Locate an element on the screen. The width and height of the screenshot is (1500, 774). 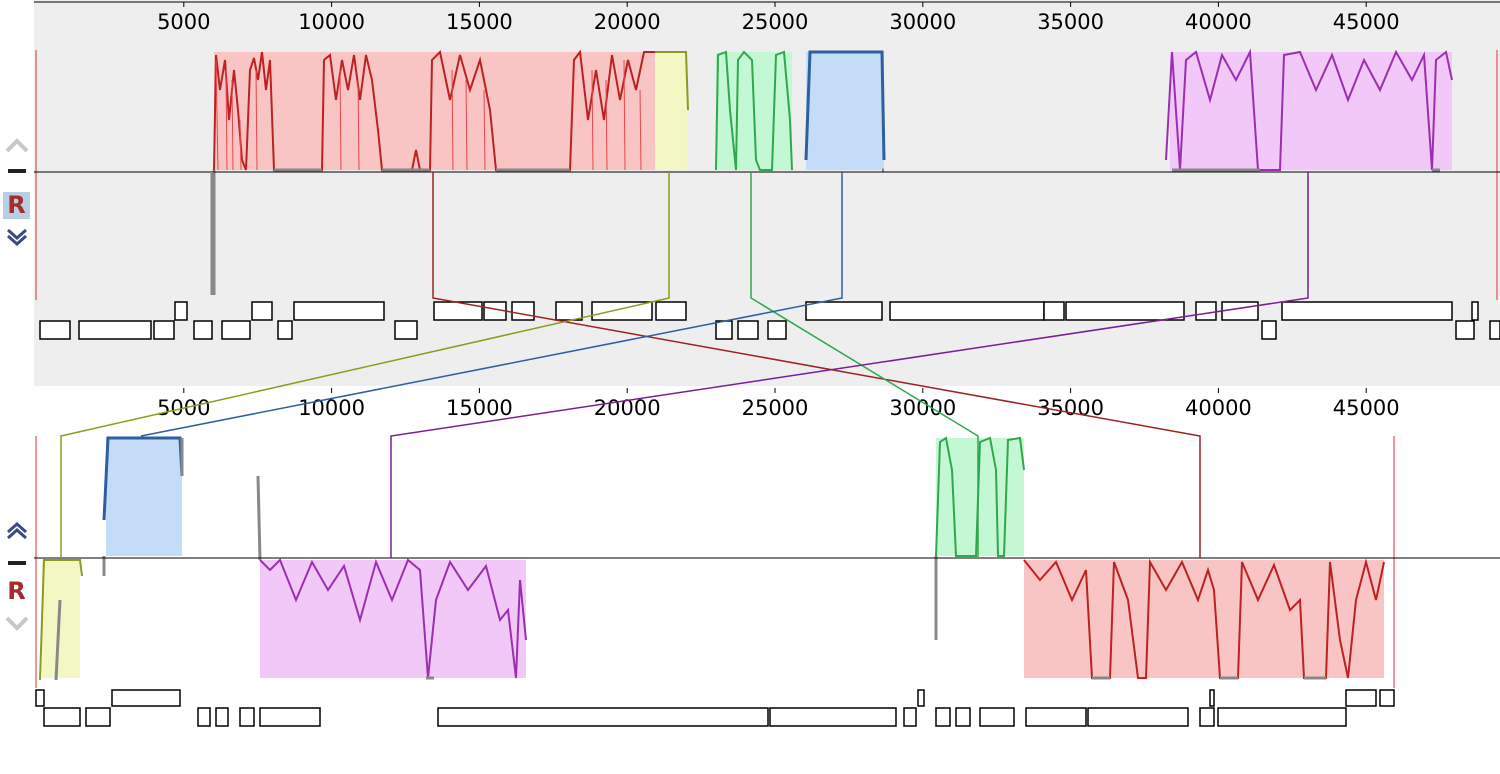
genome-b-genes is located at coordinates (715, 708).